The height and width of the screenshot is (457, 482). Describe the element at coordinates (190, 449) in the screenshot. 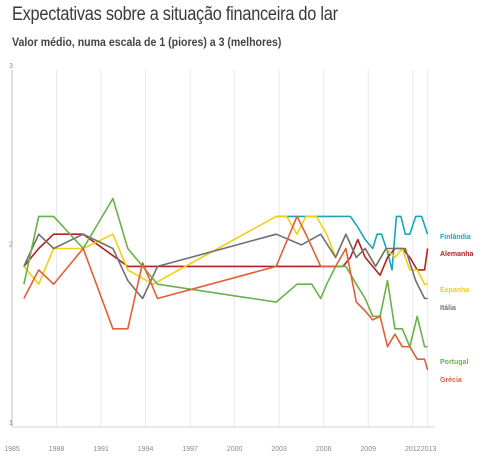

I see `x-tick-label: 1997` at that location.